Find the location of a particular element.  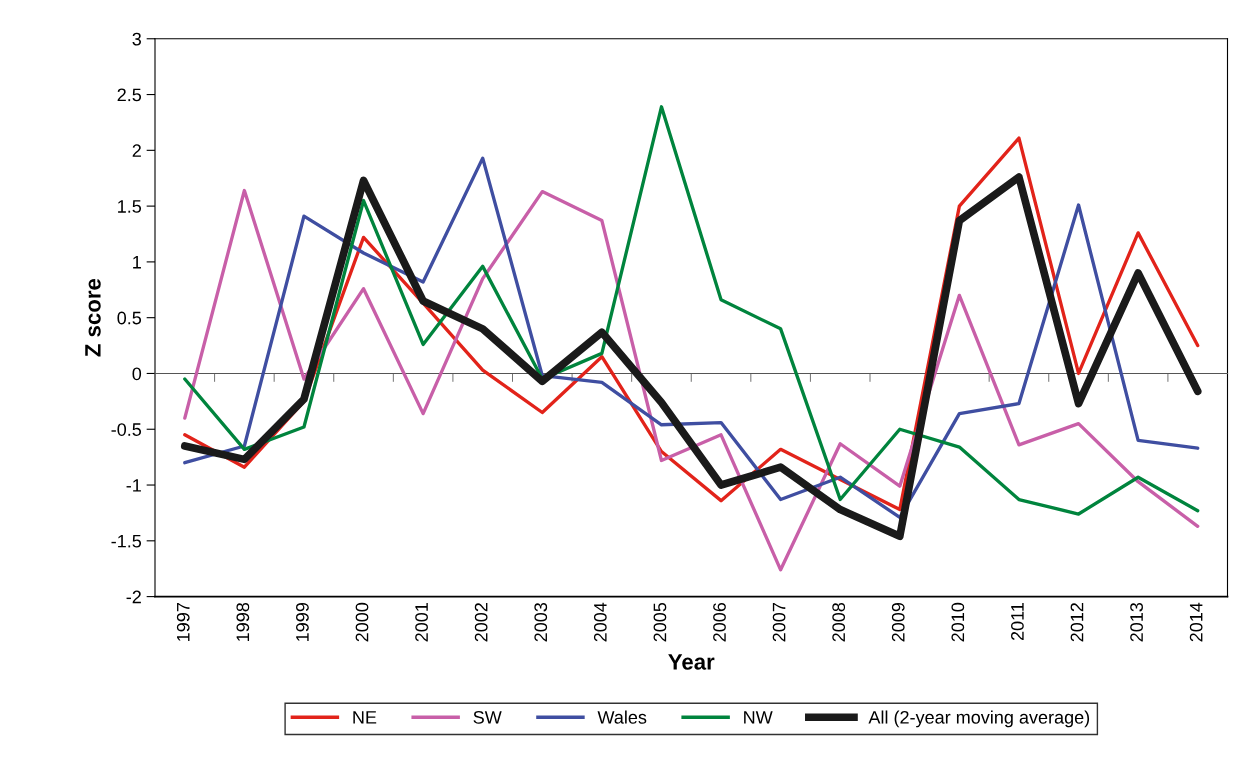

legend-label: NW is located at coordinates (758, 717).